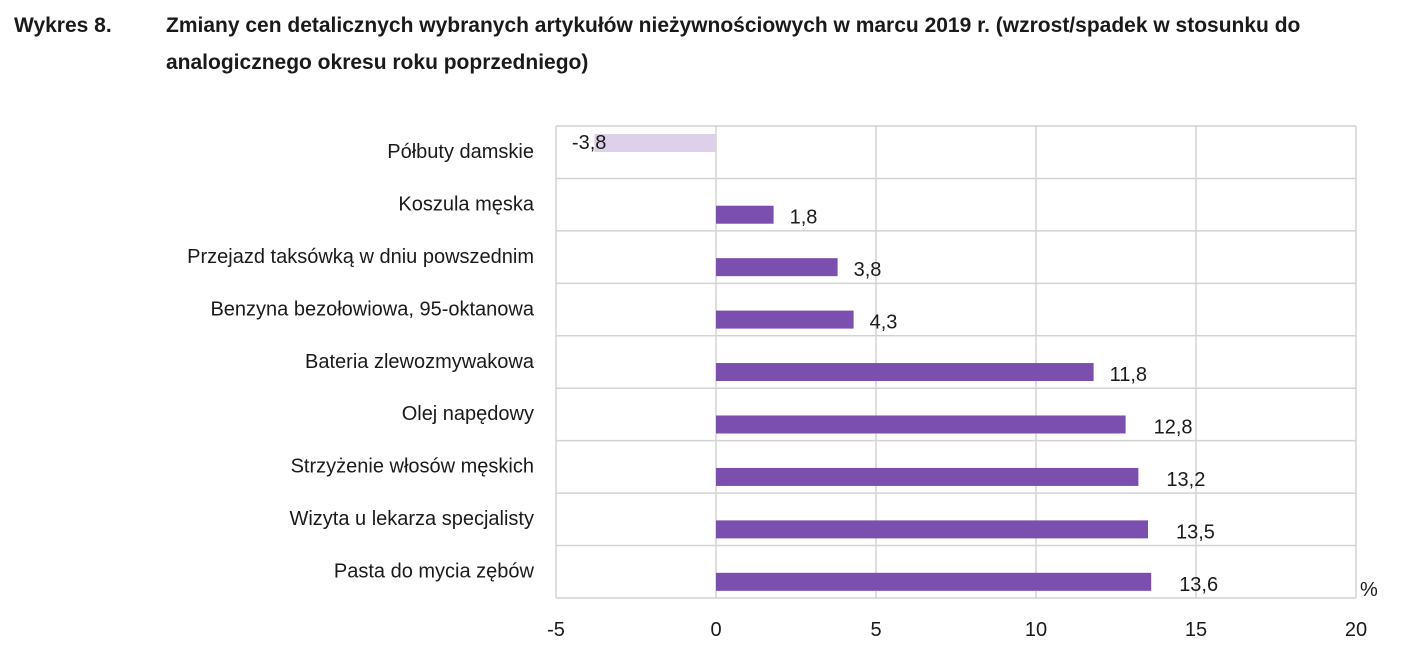 Image resolution: width=1405 pixels, height=648 pixels. What do you see at coordinates (556, 630) in the screenshot?
I see `x-tick-label: -5` at bounding box center [556, 630].